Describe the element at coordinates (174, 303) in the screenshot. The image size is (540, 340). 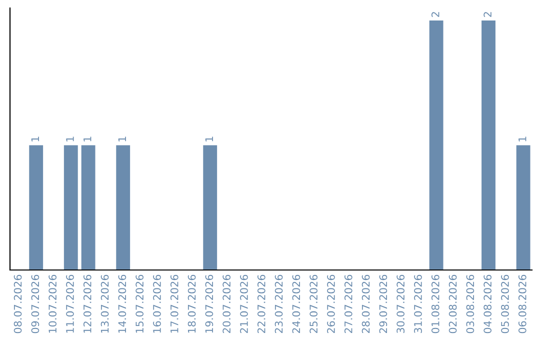
I see `x-tick-label: 17.07.2026` at that location.